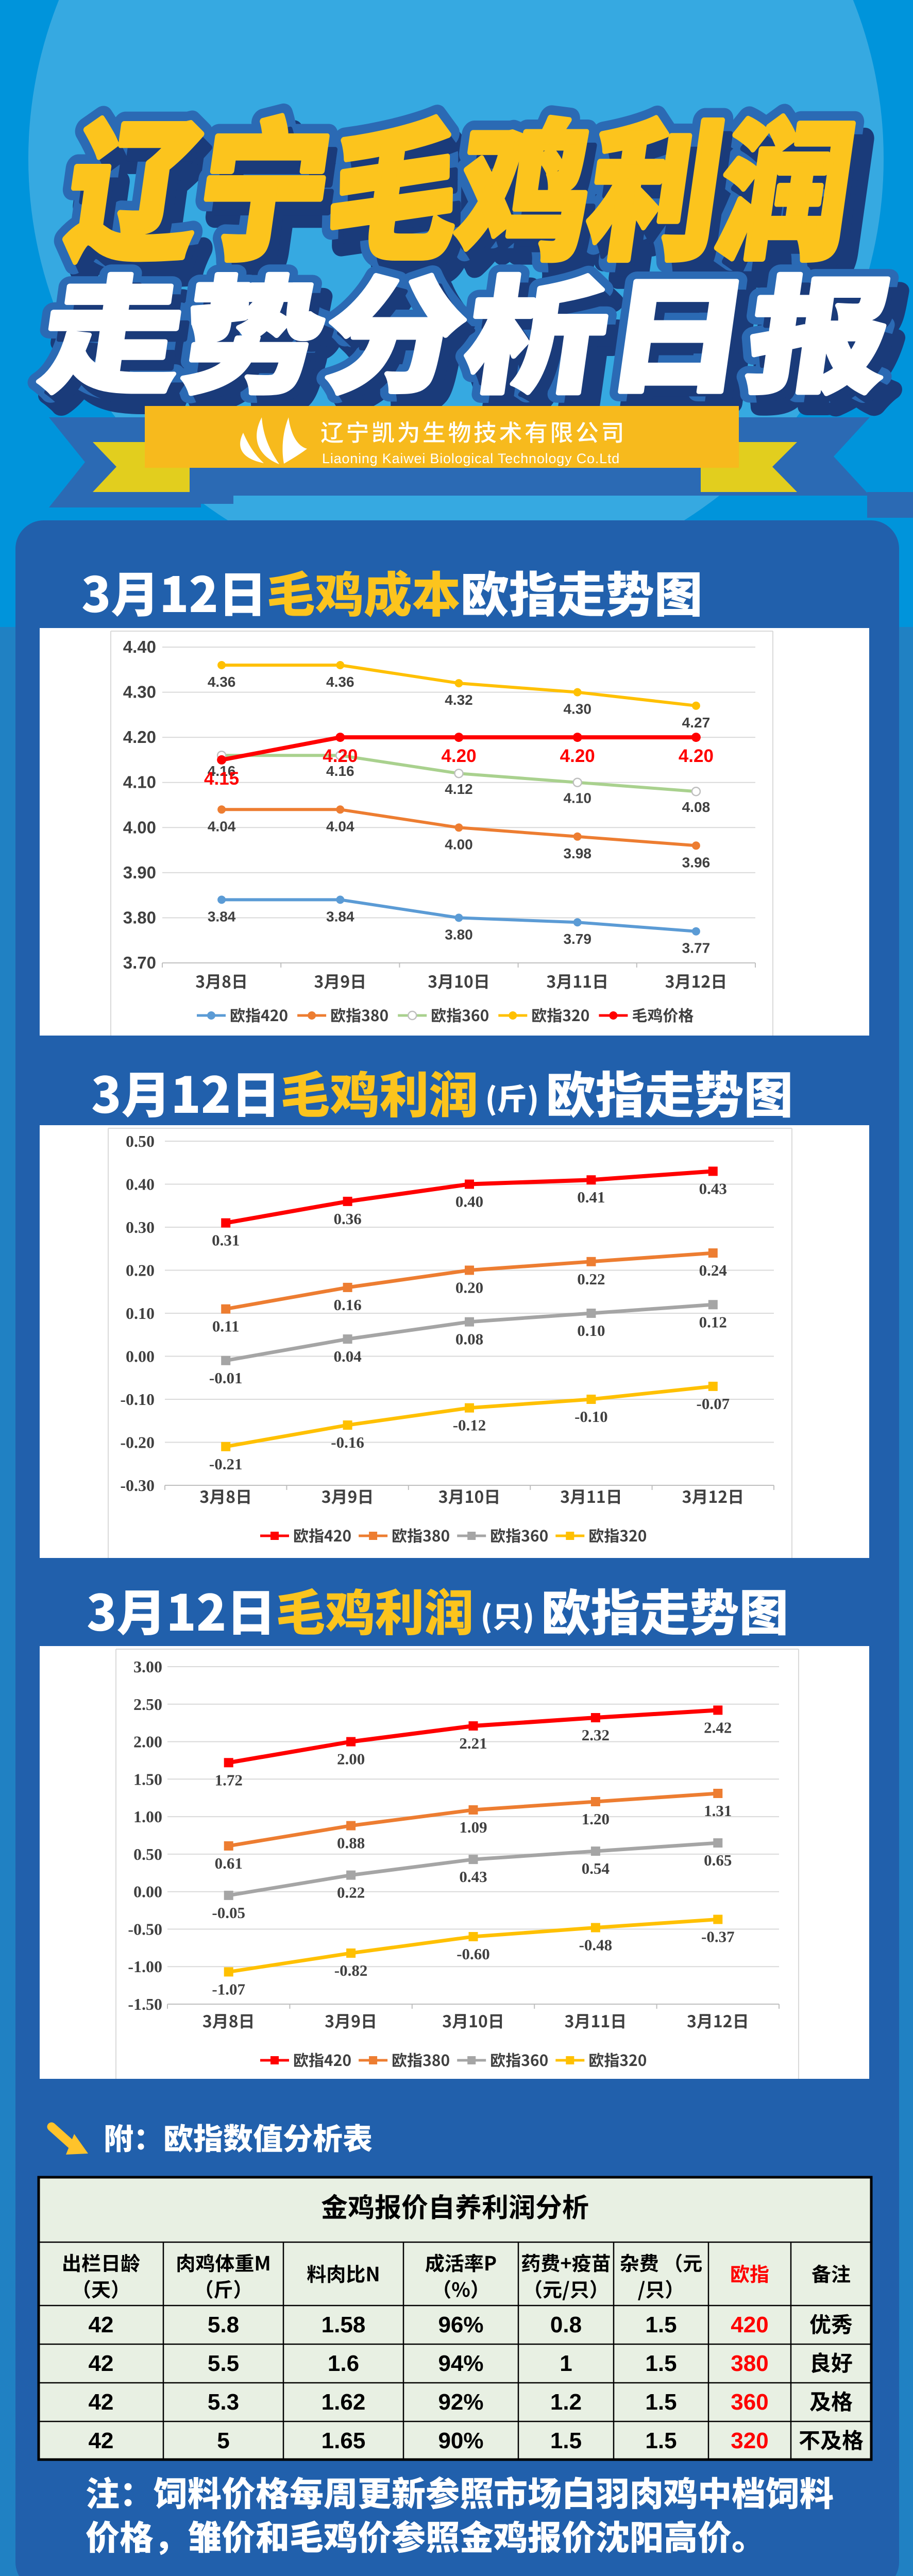 The image size is (913, 2576). What do you see at coordinates (718, 1811) in the screenshot?
I see `svg-text: 1.31` at bounding box center [718, 1811].